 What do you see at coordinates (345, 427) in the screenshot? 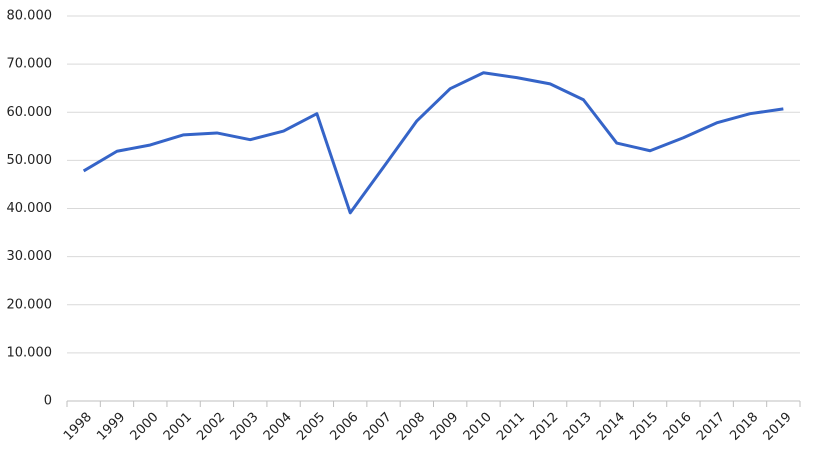
I see `x-tick-label: 2006` at bounding box center [345, 427].